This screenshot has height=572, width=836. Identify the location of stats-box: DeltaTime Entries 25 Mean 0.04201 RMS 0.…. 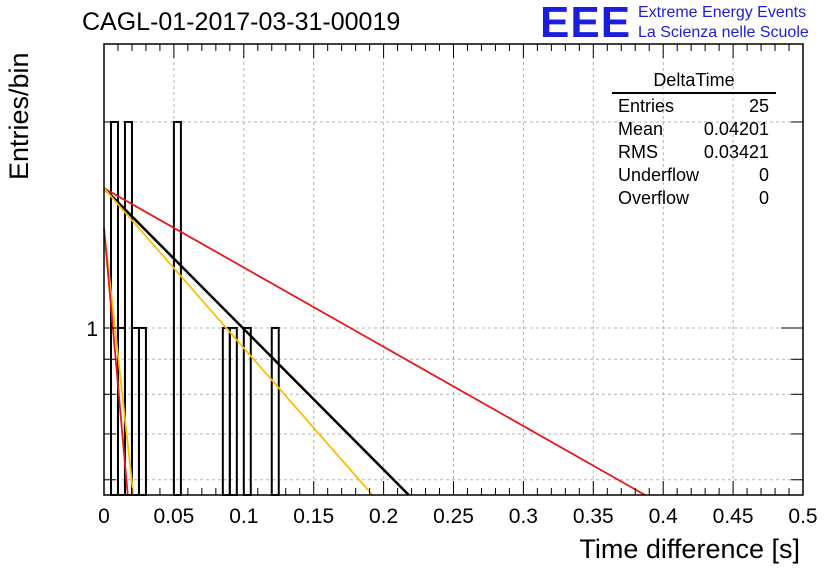
(694, 140).